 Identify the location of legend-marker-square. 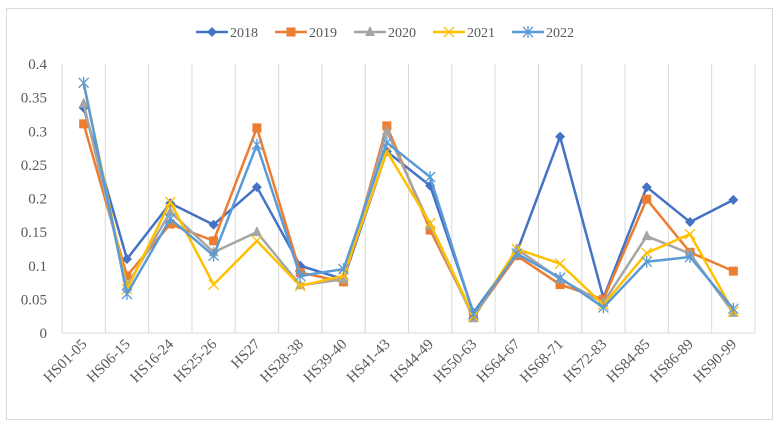
(291, 32).